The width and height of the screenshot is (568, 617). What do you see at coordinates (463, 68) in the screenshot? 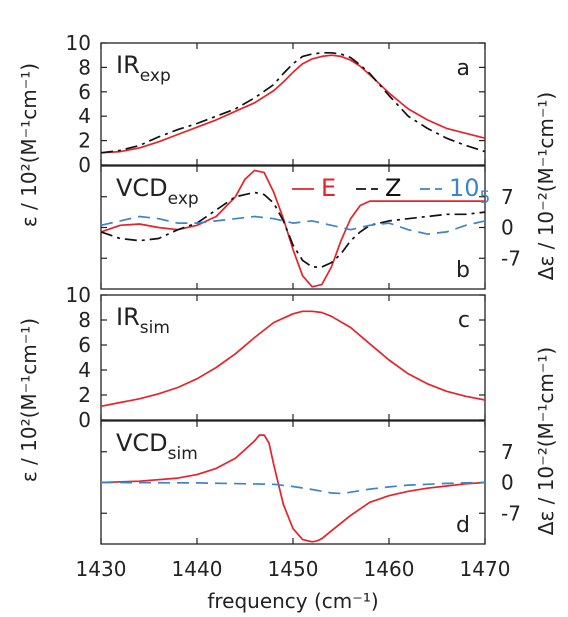
I see `panel-letter: a` at bounding box center [463, 68].